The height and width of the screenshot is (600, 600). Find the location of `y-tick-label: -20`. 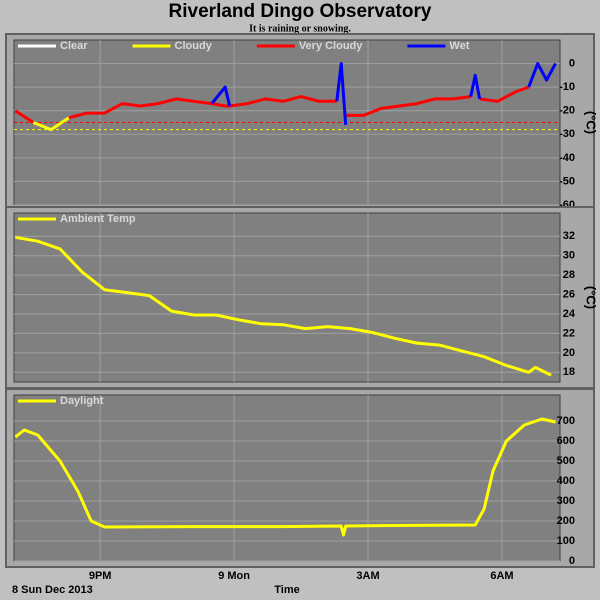

y-tick-label: -20 is located at coordinates (567, 111).